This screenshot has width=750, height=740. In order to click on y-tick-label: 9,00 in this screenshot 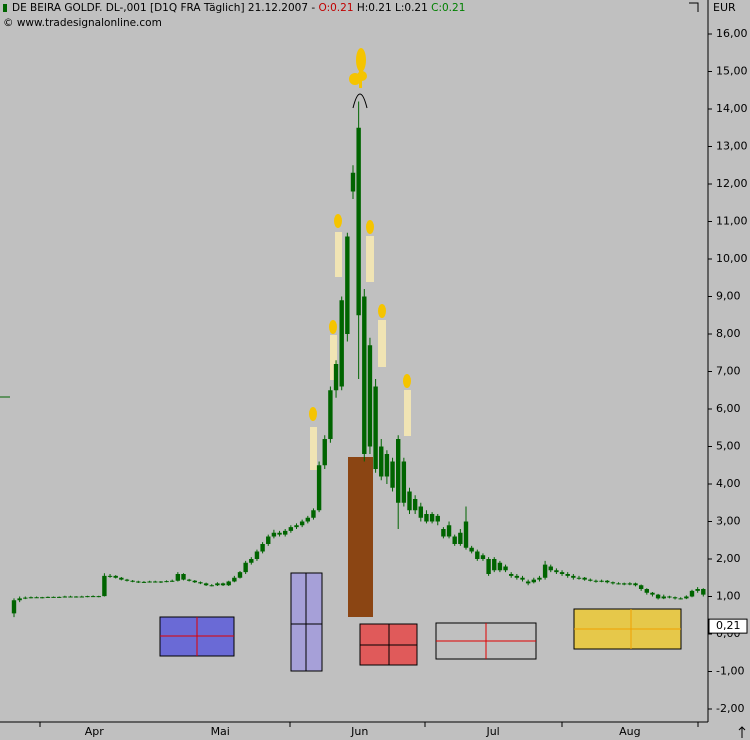, I will do `click(728, 296)`.